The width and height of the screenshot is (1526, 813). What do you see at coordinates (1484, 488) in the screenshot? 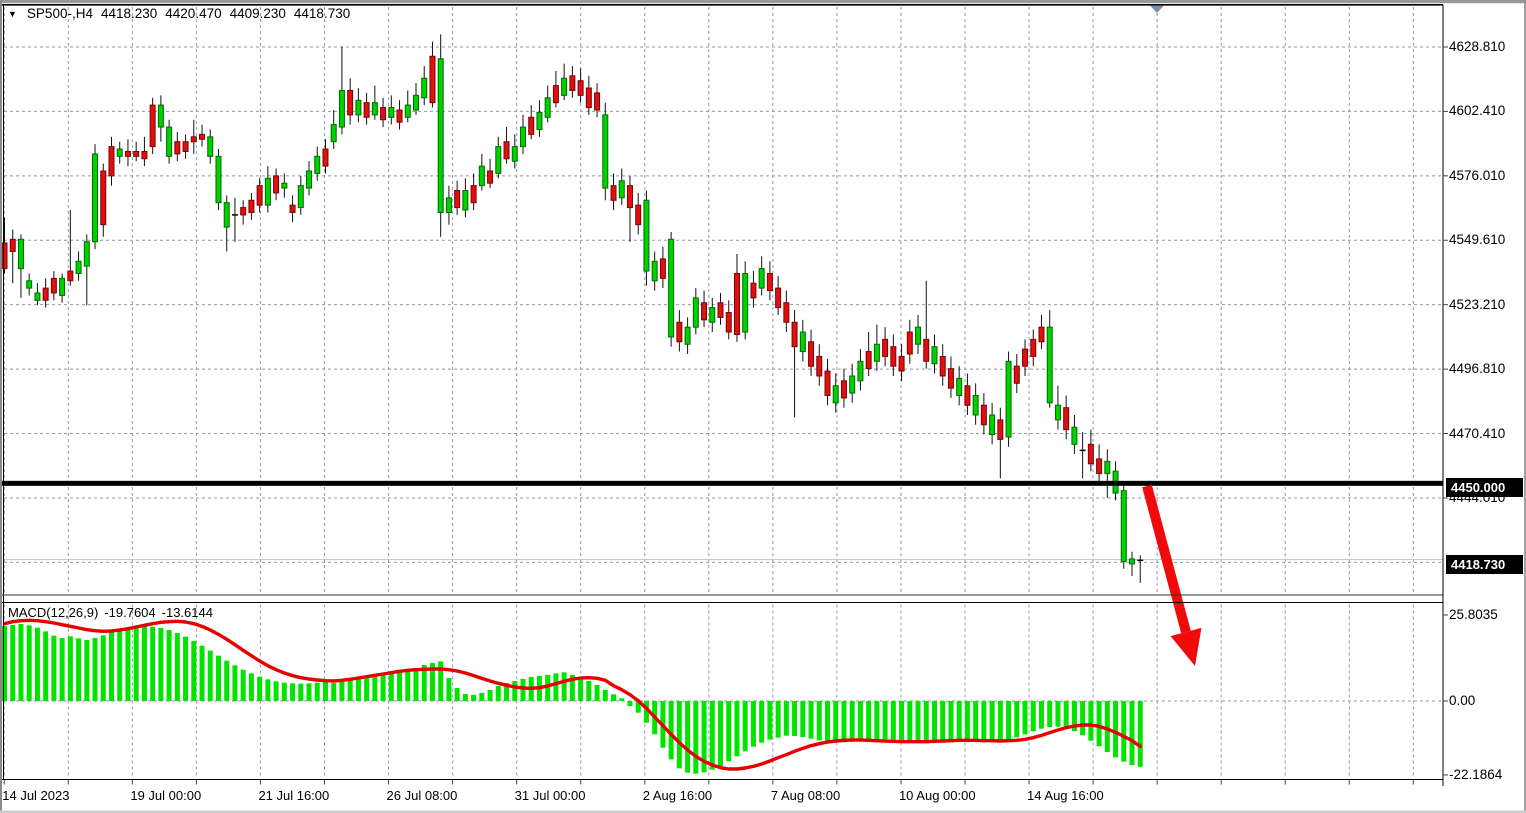
I see `price-badge: 4450.000` at bounding box center [1484, 488].